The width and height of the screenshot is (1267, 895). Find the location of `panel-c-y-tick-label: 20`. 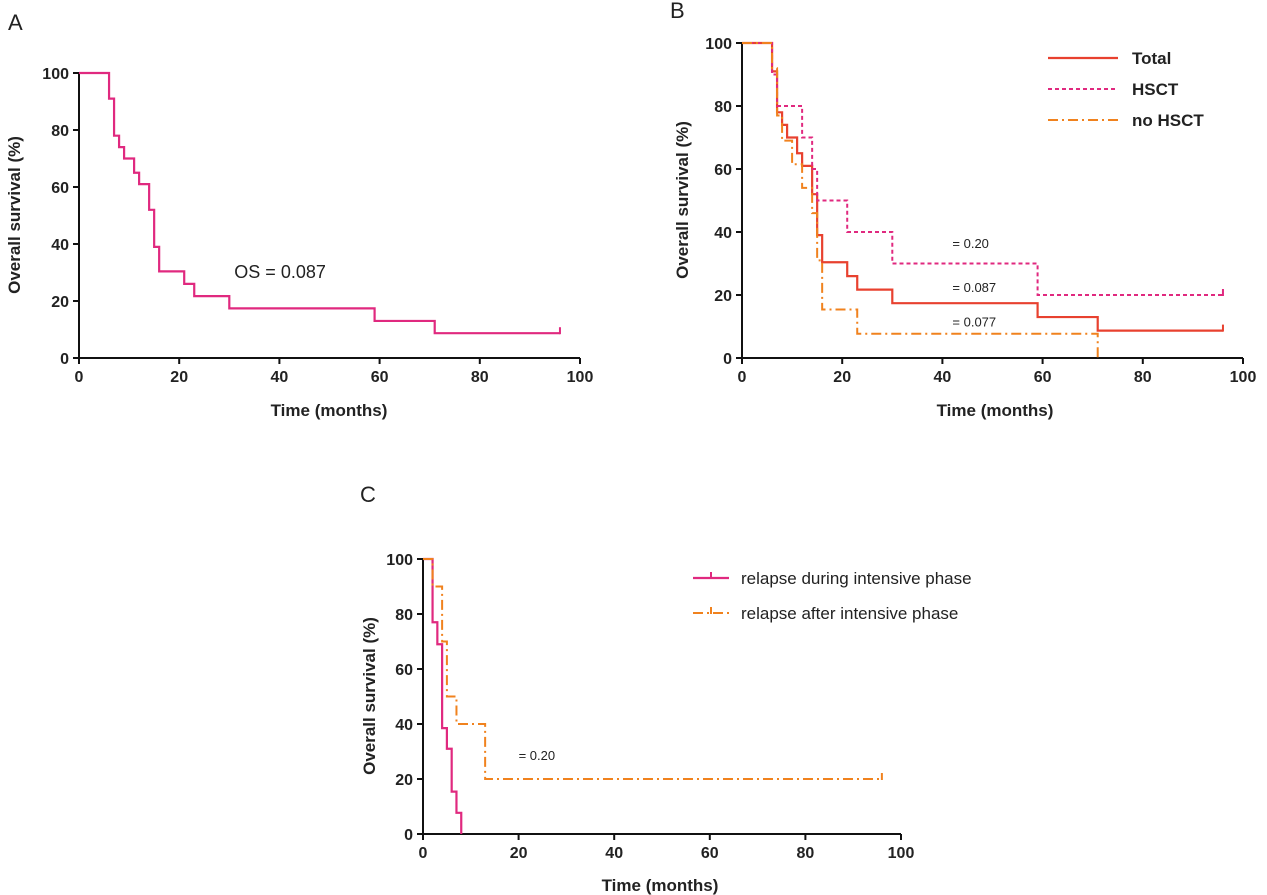

panel-c-y-tick-label: 20 is located at coordinates (404, 780).